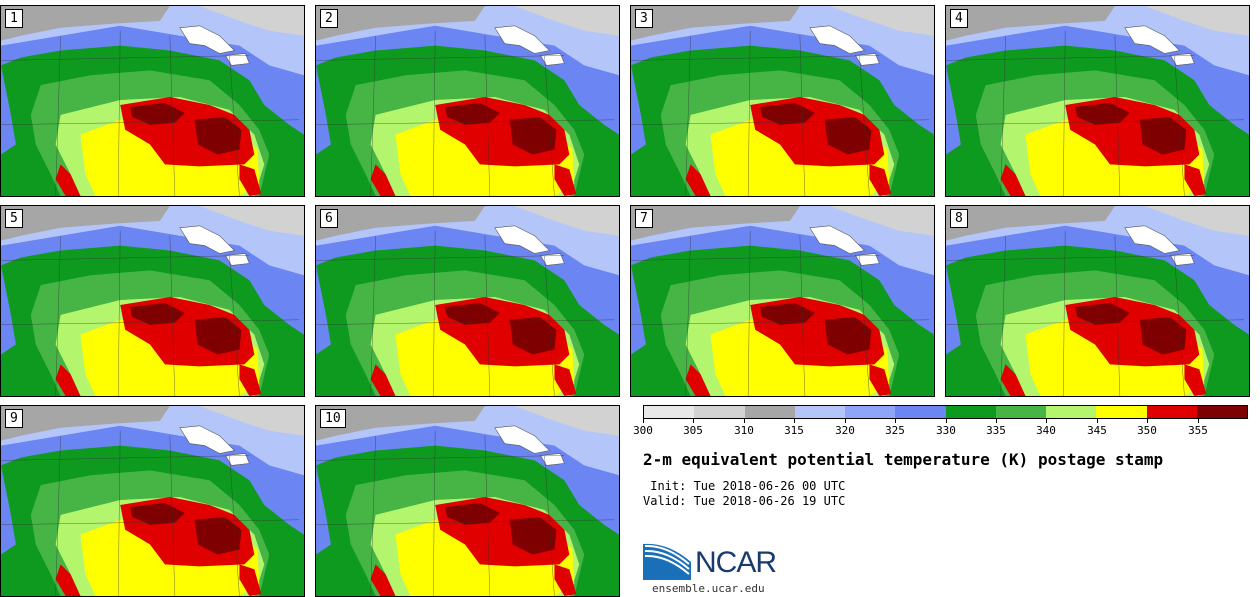  I want to click on map-panel: 3, so click(782, 101).